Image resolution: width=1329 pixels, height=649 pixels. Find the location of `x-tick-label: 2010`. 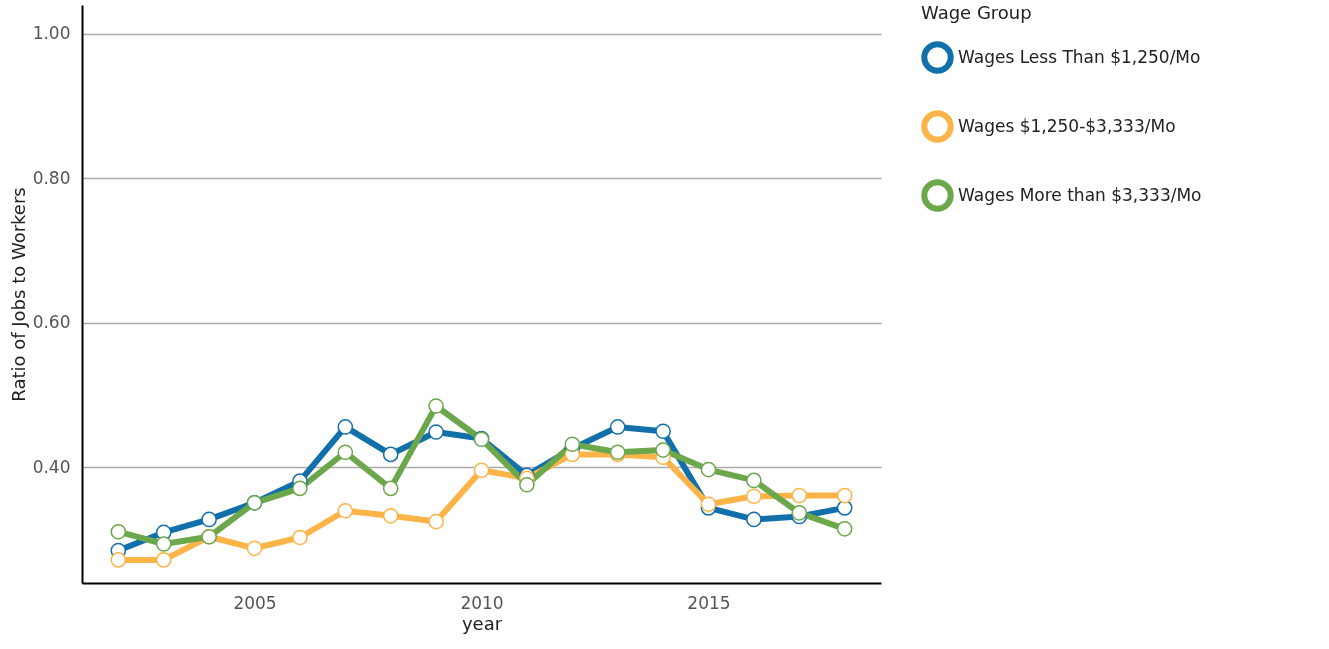

x-tick-label: 2010 is located at coordinates (482, 602).